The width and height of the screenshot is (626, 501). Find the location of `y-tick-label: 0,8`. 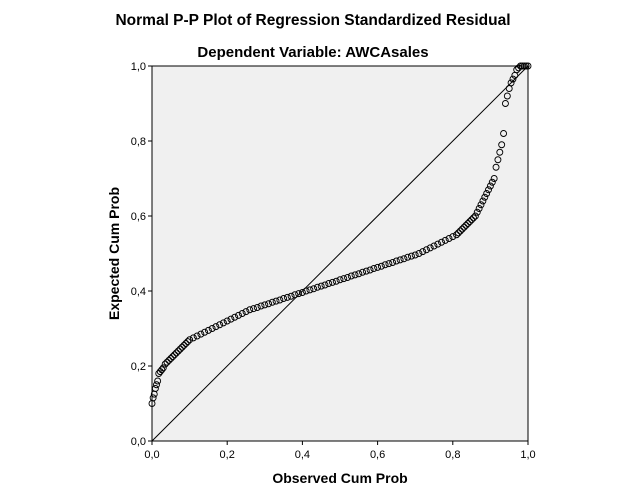

y-tick-label: 0,8 is located at coordinates (138, 142).